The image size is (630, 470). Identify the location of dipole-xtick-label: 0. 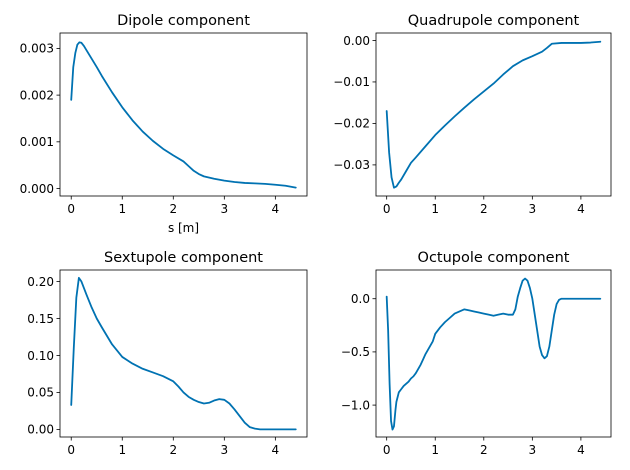
(71, 209).